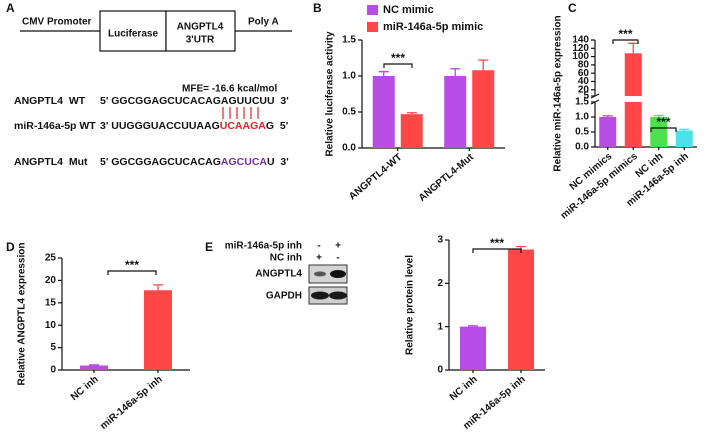  I want to click on y-tick-label: 120, so click(580, 48).